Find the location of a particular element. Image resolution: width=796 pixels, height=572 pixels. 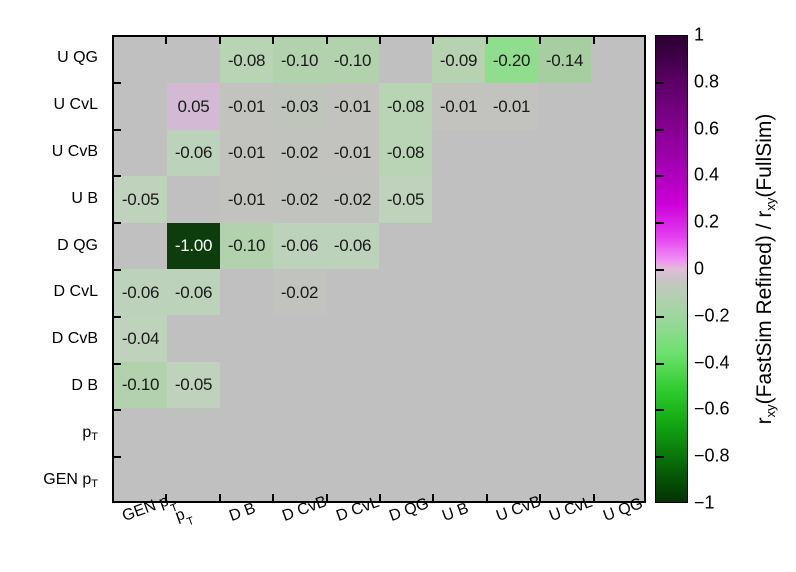

x-axis-label-text: D B is located at coordinates (242, 512).